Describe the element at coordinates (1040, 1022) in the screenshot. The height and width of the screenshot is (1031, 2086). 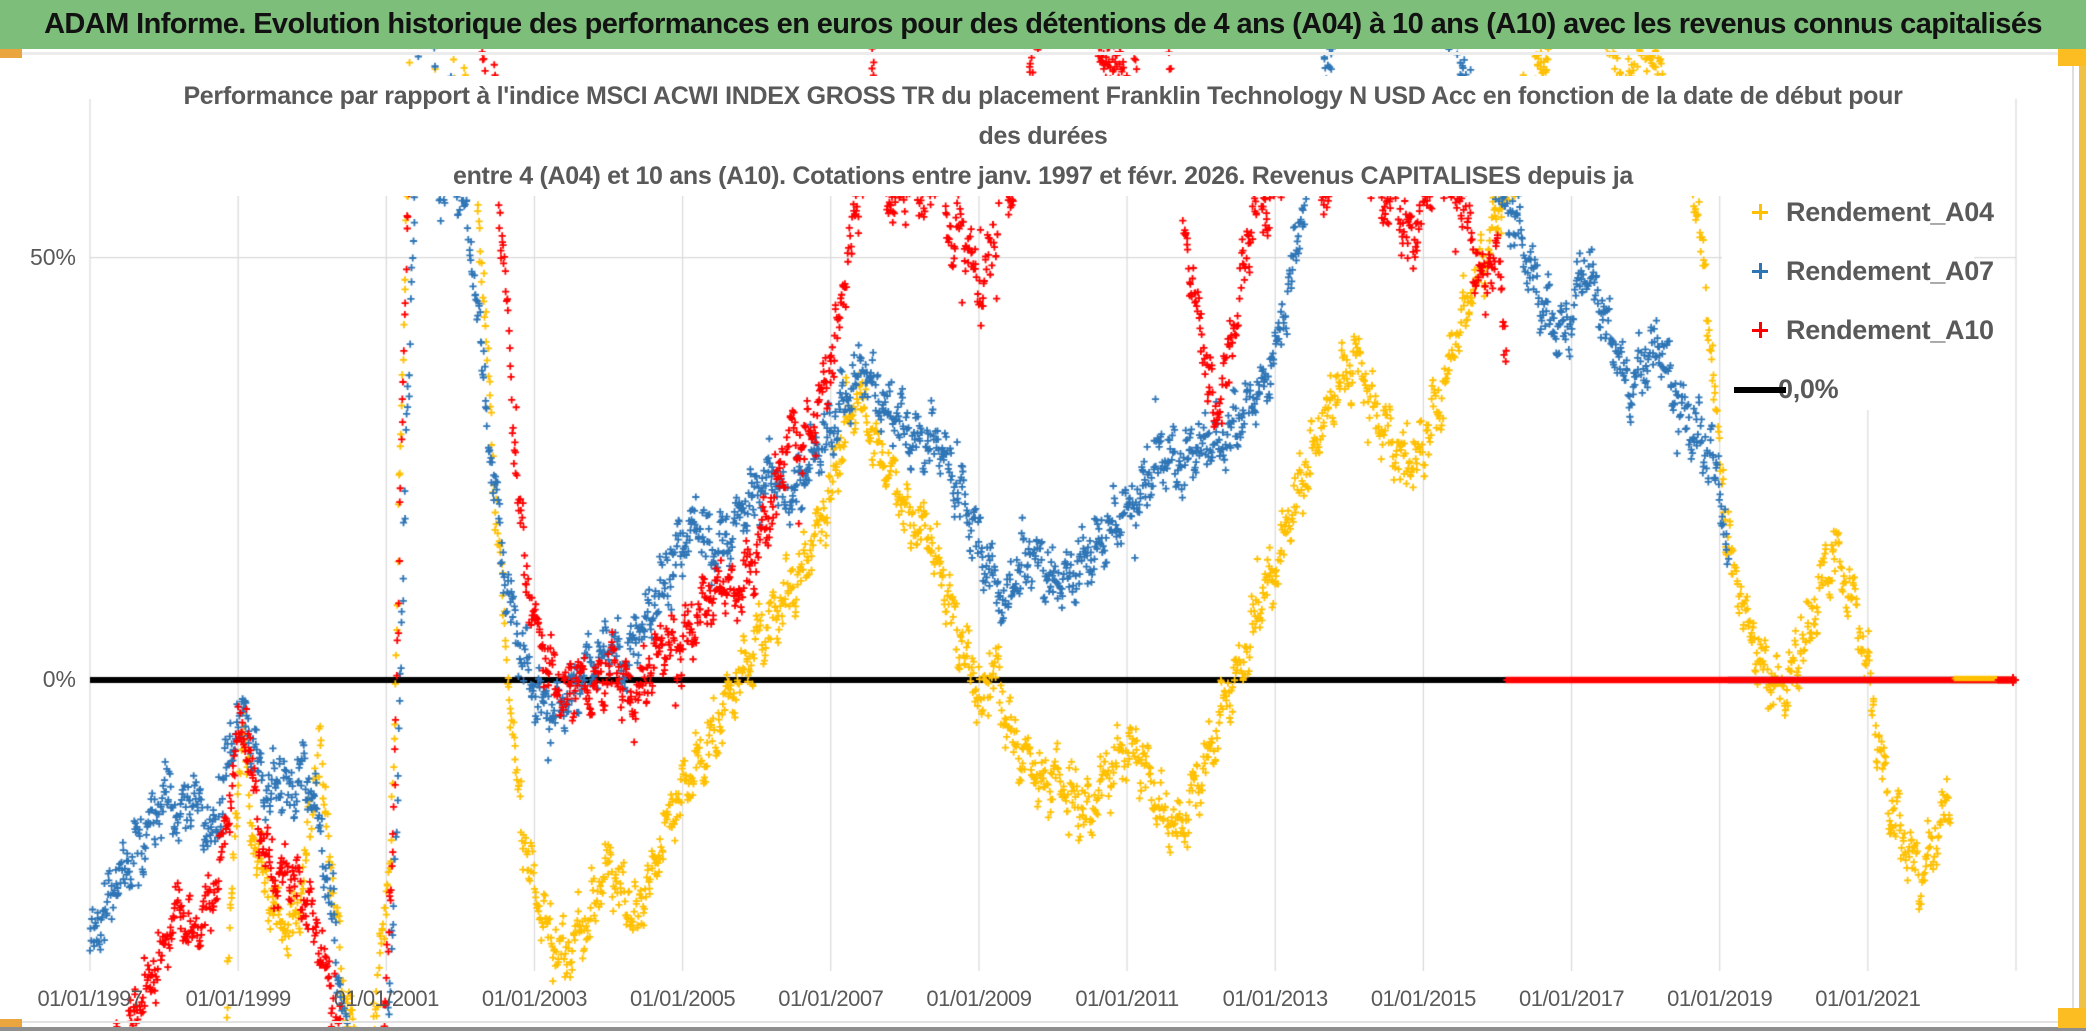
I see `bottom-light-rule` at that location.